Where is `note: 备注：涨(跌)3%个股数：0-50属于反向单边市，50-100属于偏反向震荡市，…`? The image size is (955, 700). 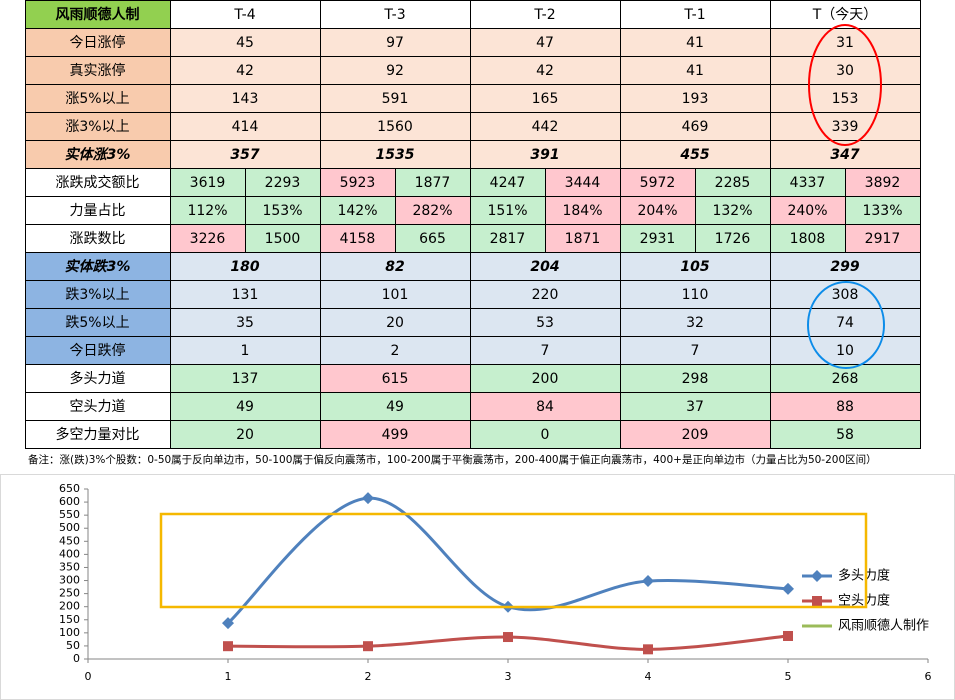
note: 备注：涨(跌)3%个股数：0-50属于反向单边市，50-100属于偏反向震荡市，… is located at coordinates (452, 459).